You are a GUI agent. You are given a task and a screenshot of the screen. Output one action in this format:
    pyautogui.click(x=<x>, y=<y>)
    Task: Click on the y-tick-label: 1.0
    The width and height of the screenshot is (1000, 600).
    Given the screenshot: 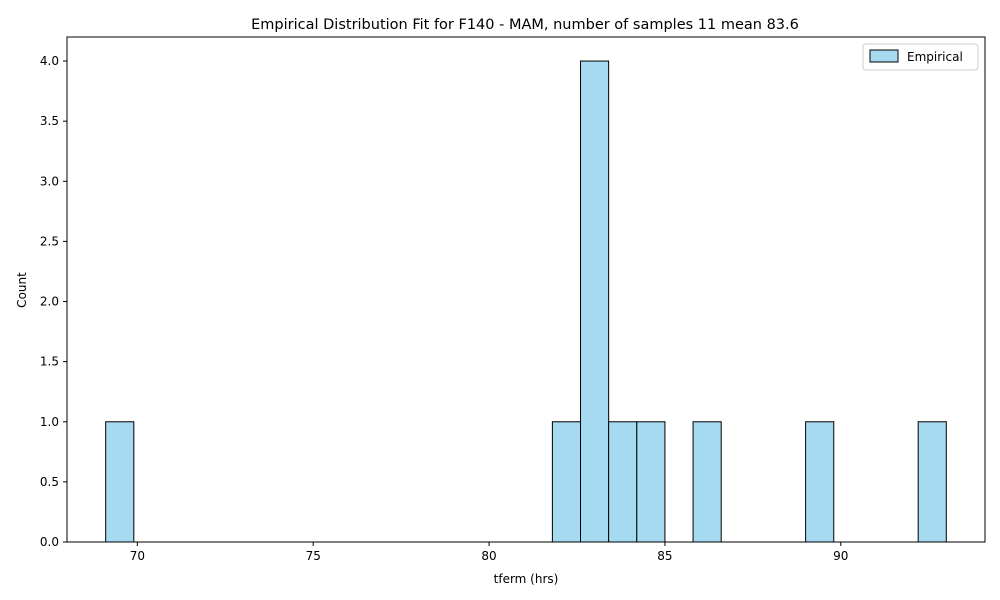 What is the action you would take?
    pyautogui.click(x=49, y=422)
    